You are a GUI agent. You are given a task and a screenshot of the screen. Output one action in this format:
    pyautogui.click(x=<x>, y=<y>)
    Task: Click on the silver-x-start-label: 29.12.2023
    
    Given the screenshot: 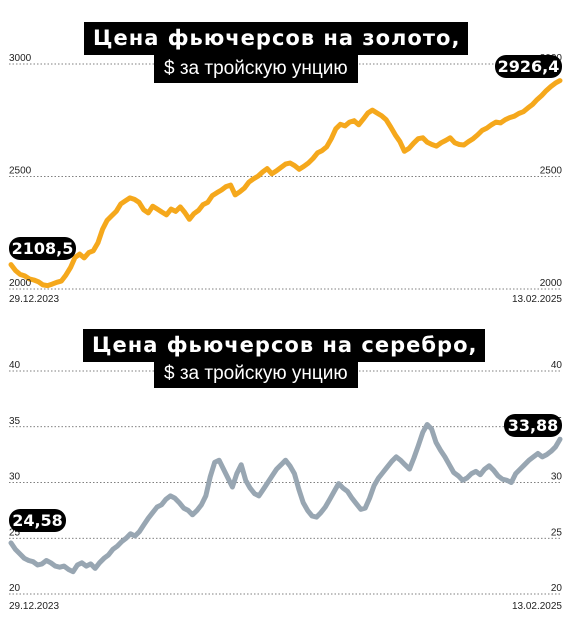 What is the action you would take?
    pyautogui.click(x=34, y=606)
    